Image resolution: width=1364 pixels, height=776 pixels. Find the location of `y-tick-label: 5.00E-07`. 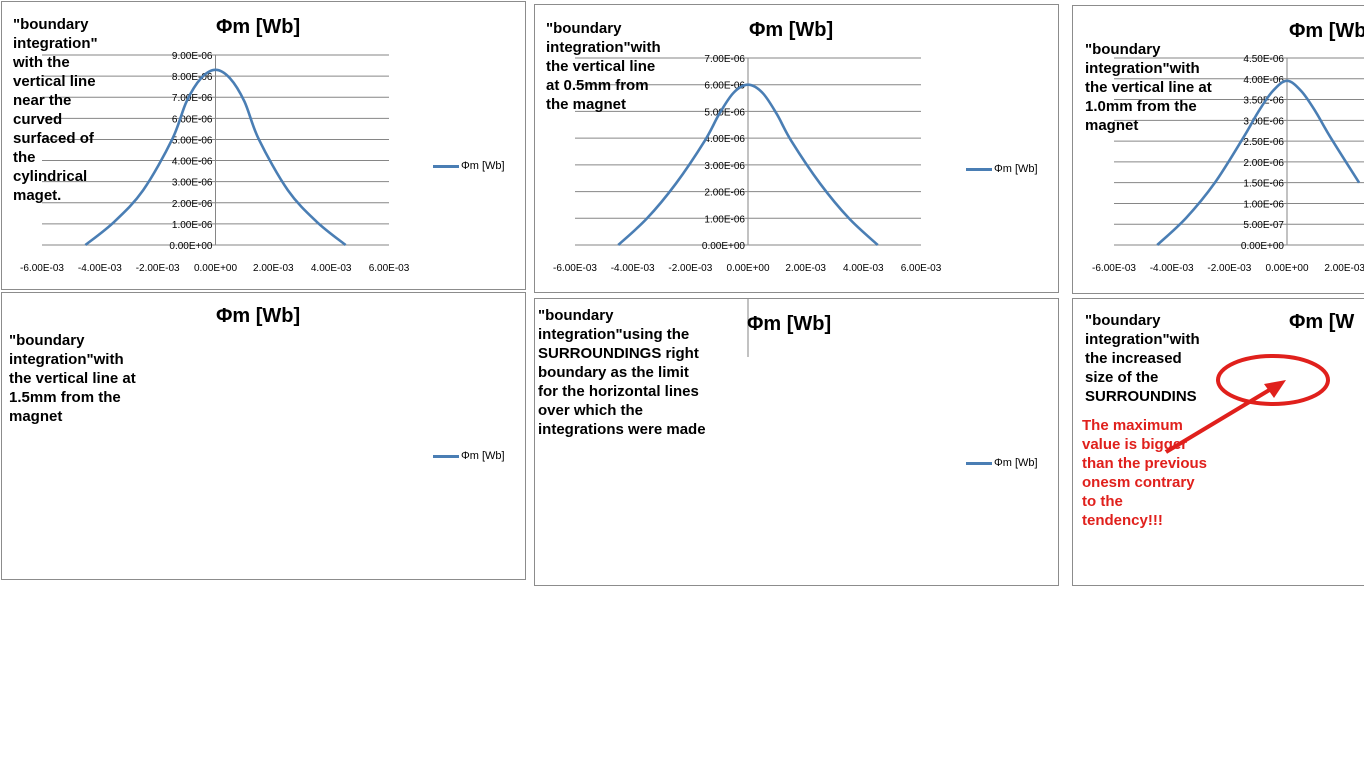

y-tick-label: 5.00E-07 is located at coordinates (1263, 225).